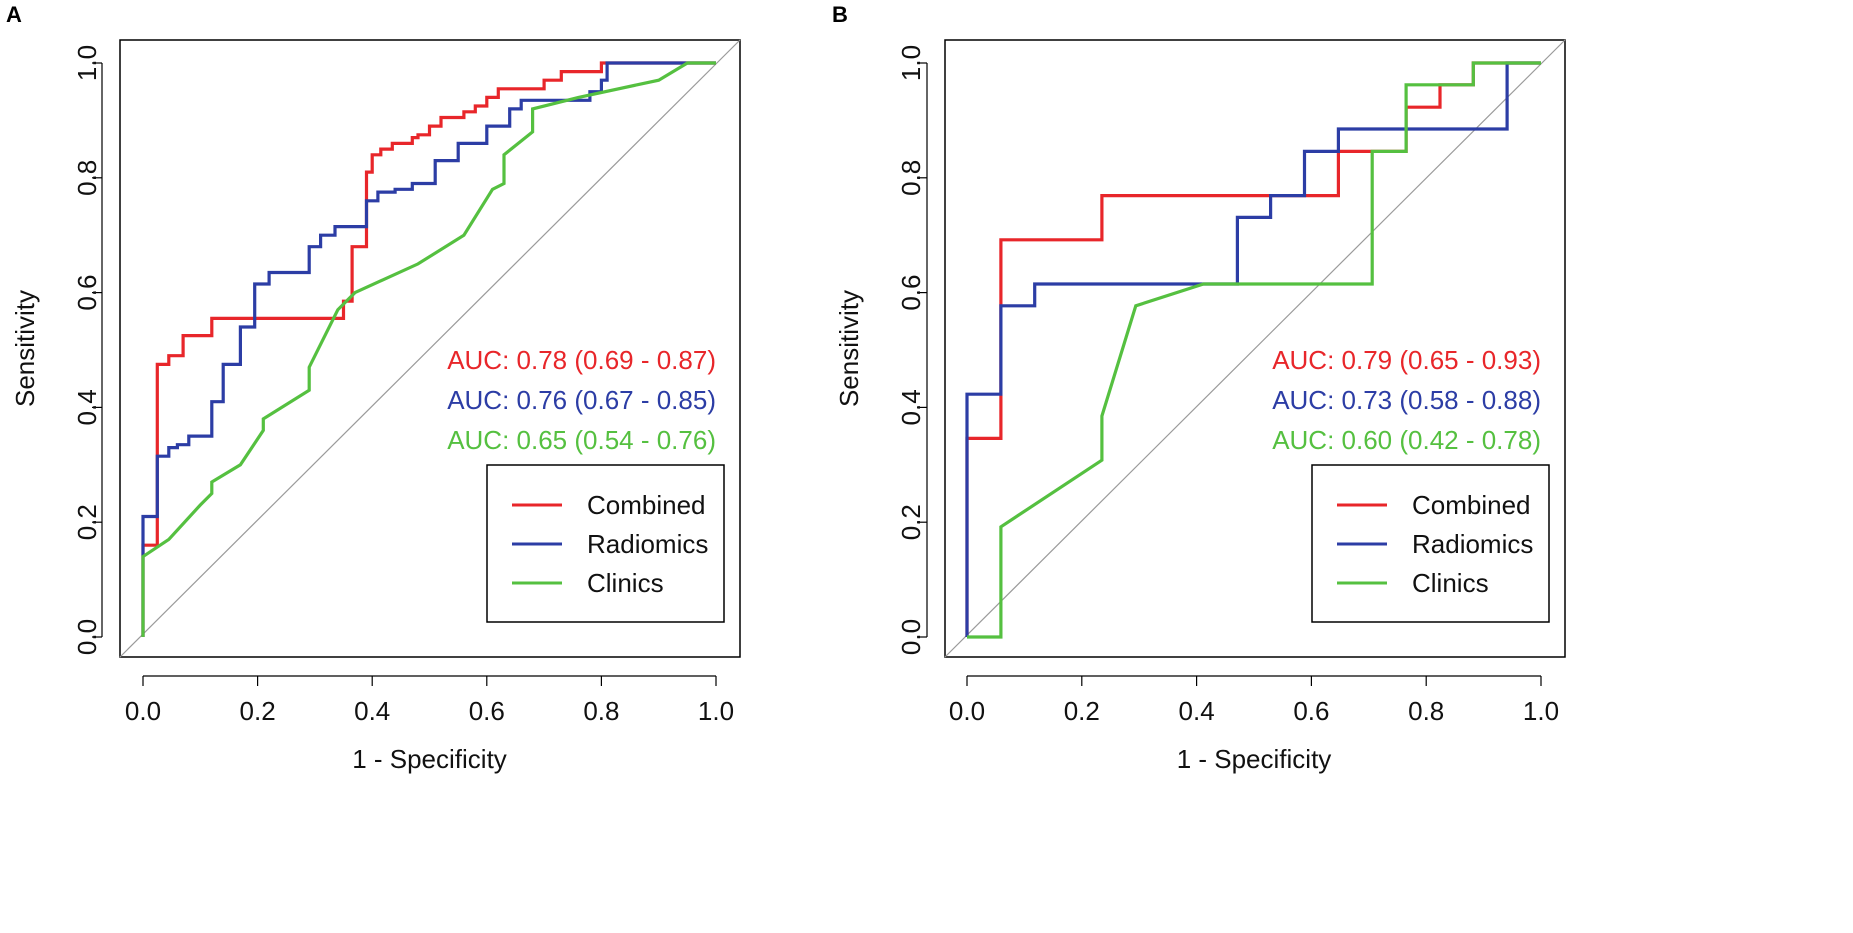 This screenshot has width=1853, height=933. Describe the element at coordinates (14, 14) in the screenshot. I see `panel-label: A` at that location.